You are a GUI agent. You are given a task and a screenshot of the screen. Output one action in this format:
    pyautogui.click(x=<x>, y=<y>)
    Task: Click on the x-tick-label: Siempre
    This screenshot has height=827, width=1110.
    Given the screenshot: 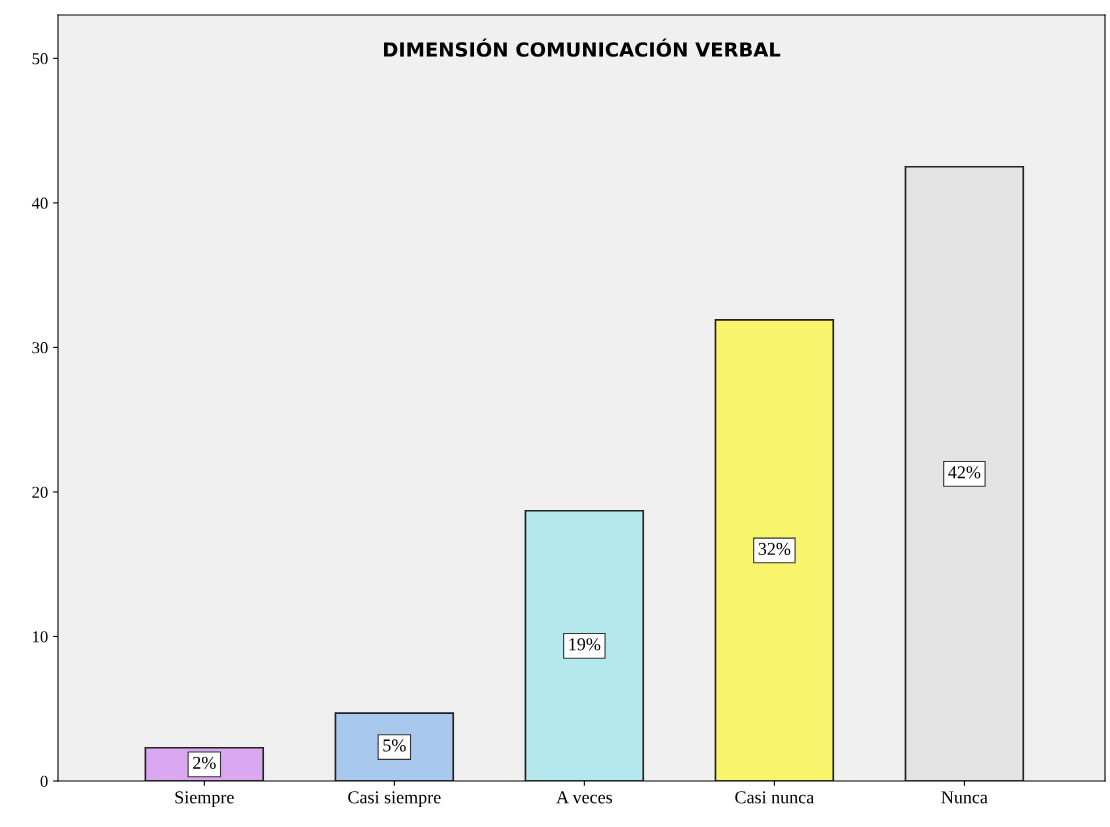 What is the action you would take?
    pyautogui.click(x=204, y=799)
    